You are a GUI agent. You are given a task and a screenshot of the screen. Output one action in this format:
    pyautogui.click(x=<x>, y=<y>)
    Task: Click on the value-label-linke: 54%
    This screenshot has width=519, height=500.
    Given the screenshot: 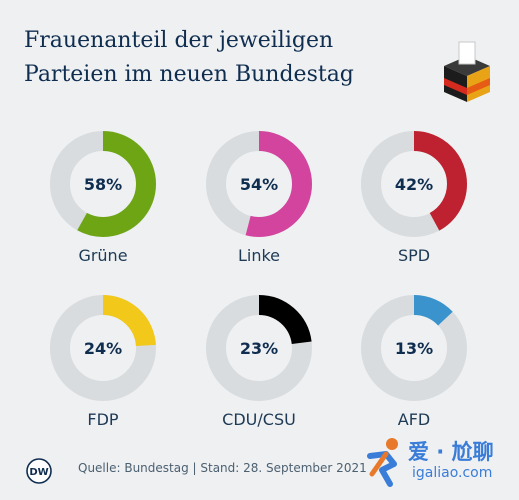 What is the action you would take?
    pyautogui.click(x=259, y=184)
    